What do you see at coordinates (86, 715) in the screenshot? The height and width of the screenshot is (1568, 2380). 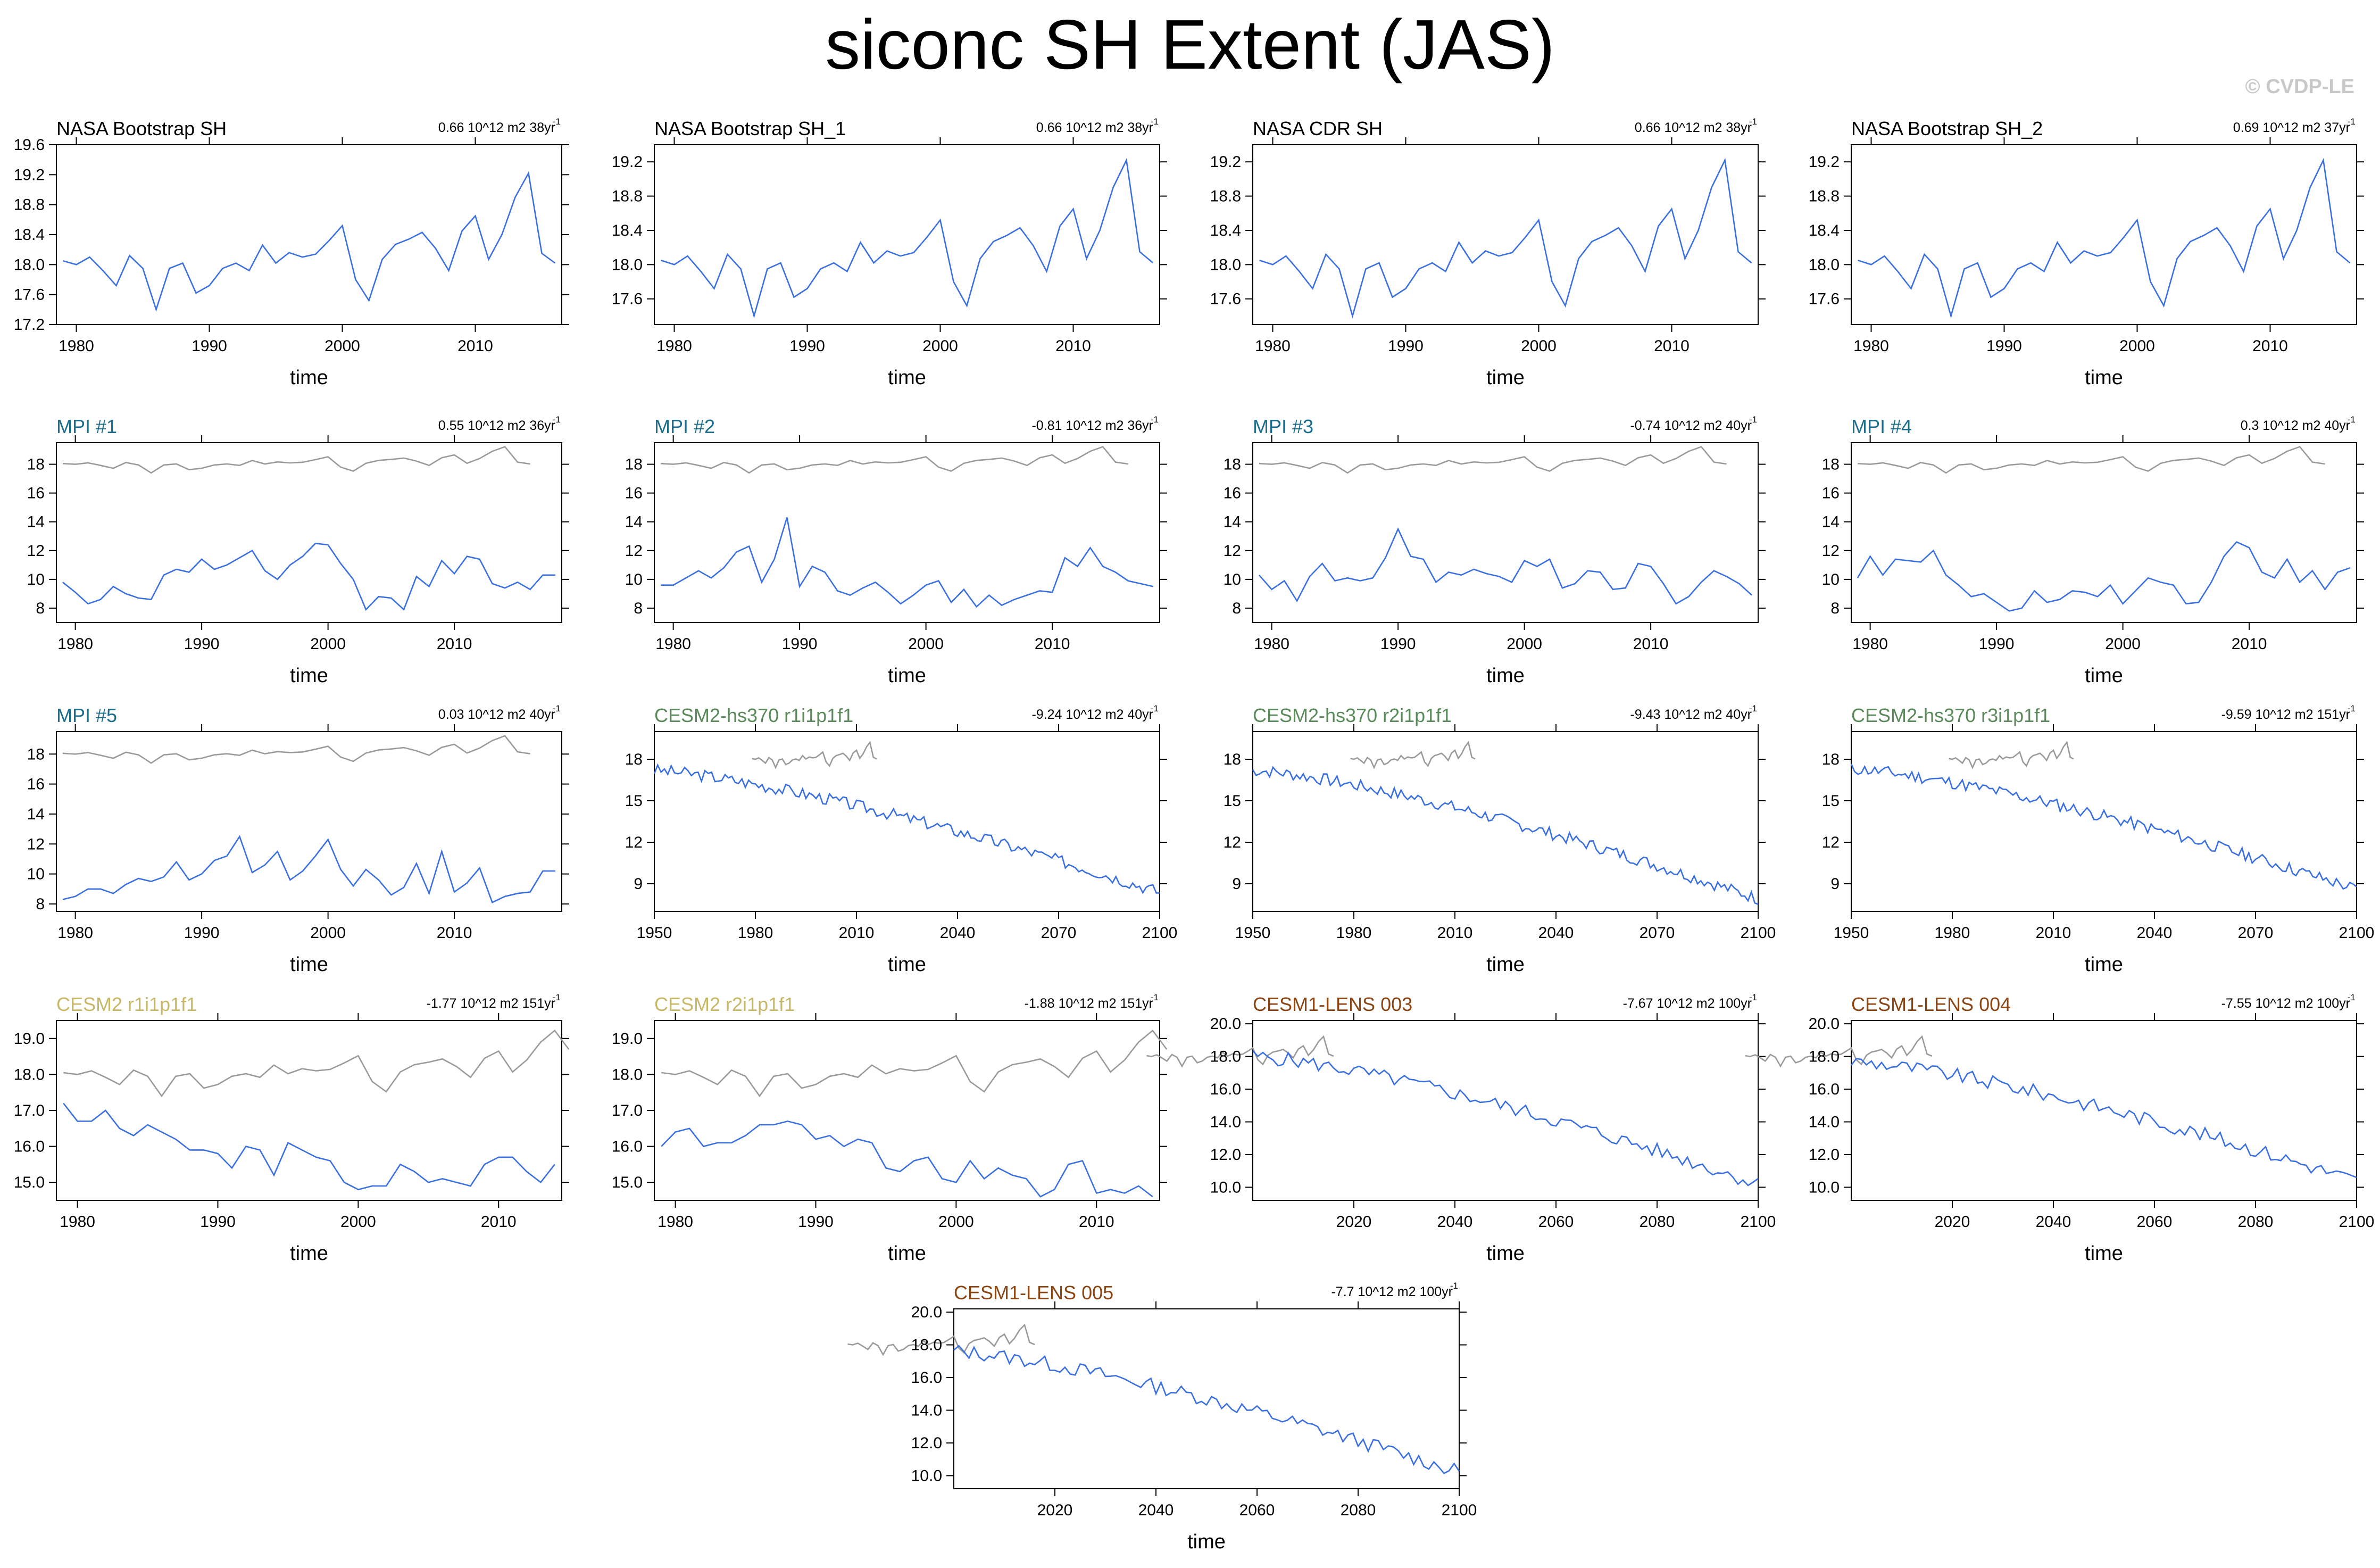 I see `panel-title: MPI #5` at bounding box center [86, 715].